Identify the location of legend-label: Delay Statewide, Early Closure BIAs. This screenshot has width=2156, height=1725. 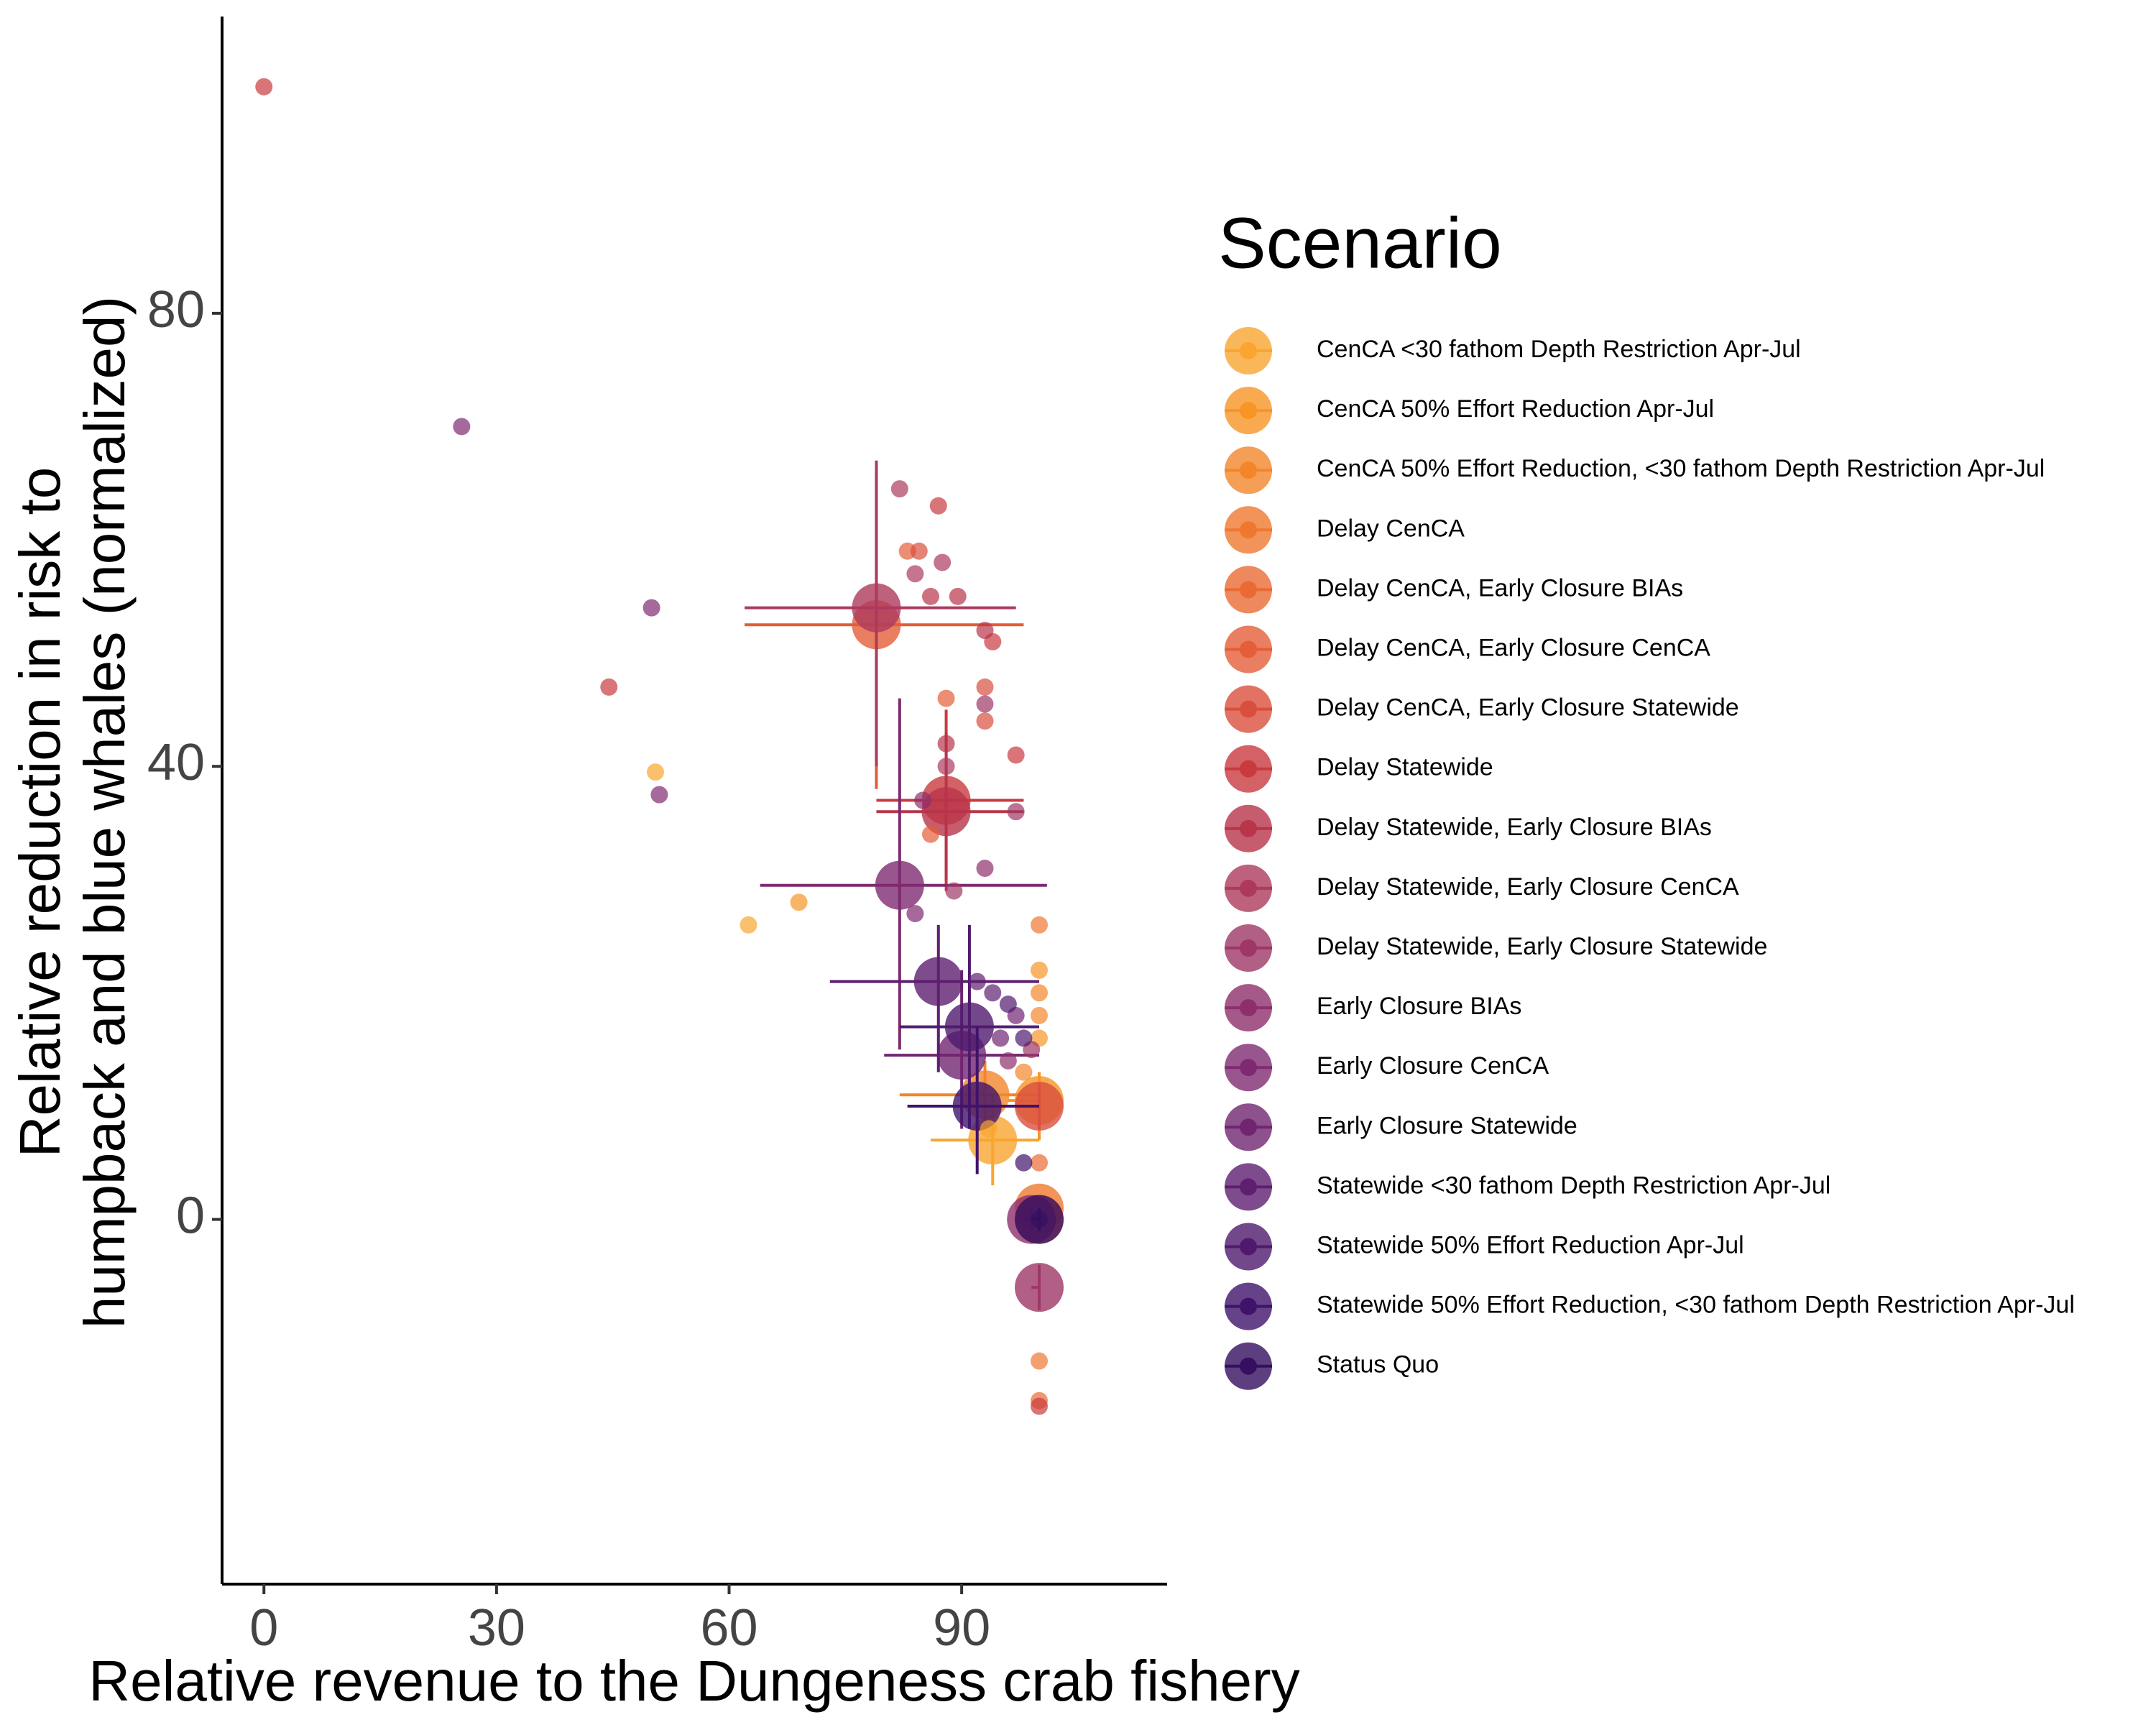
(1514, 827).